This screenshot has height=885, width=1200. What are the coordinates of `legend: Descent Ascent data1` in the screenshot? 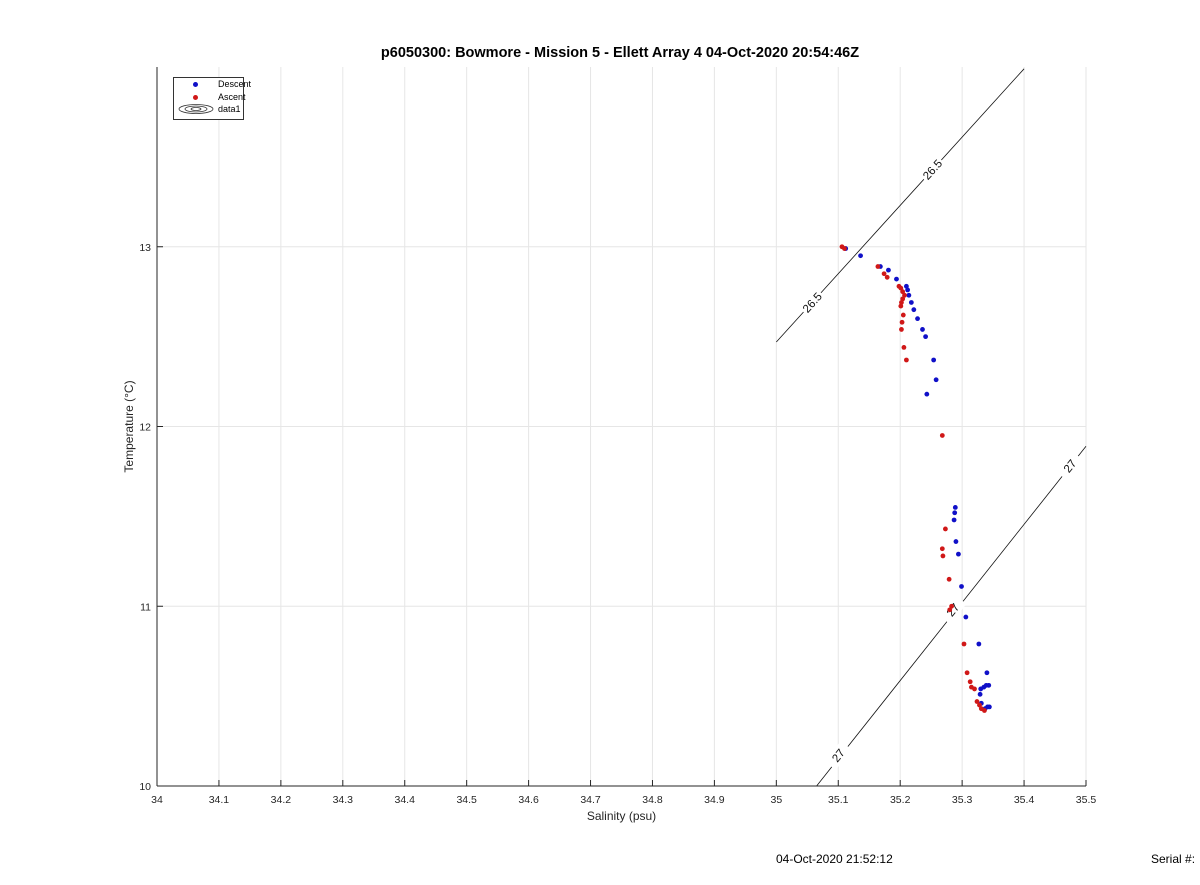 It's located at (212, 98).